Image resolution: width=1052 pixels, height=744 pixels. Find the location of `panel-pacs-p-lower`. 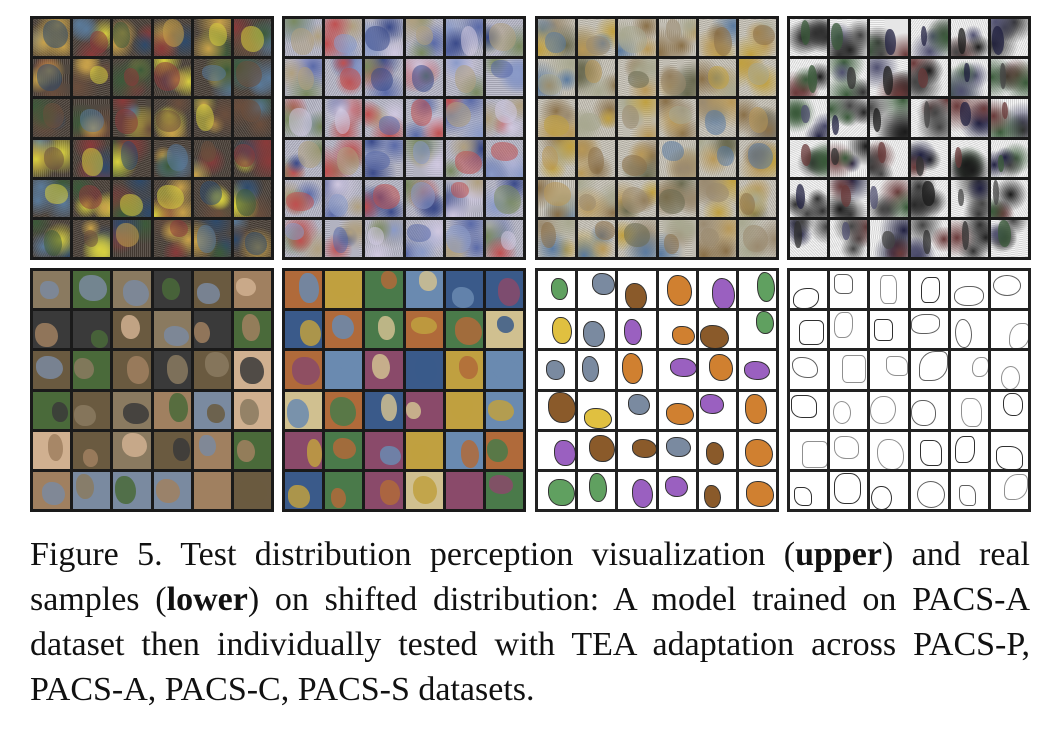

panel-pacs-p-lower is located at coordinates (152, 390).